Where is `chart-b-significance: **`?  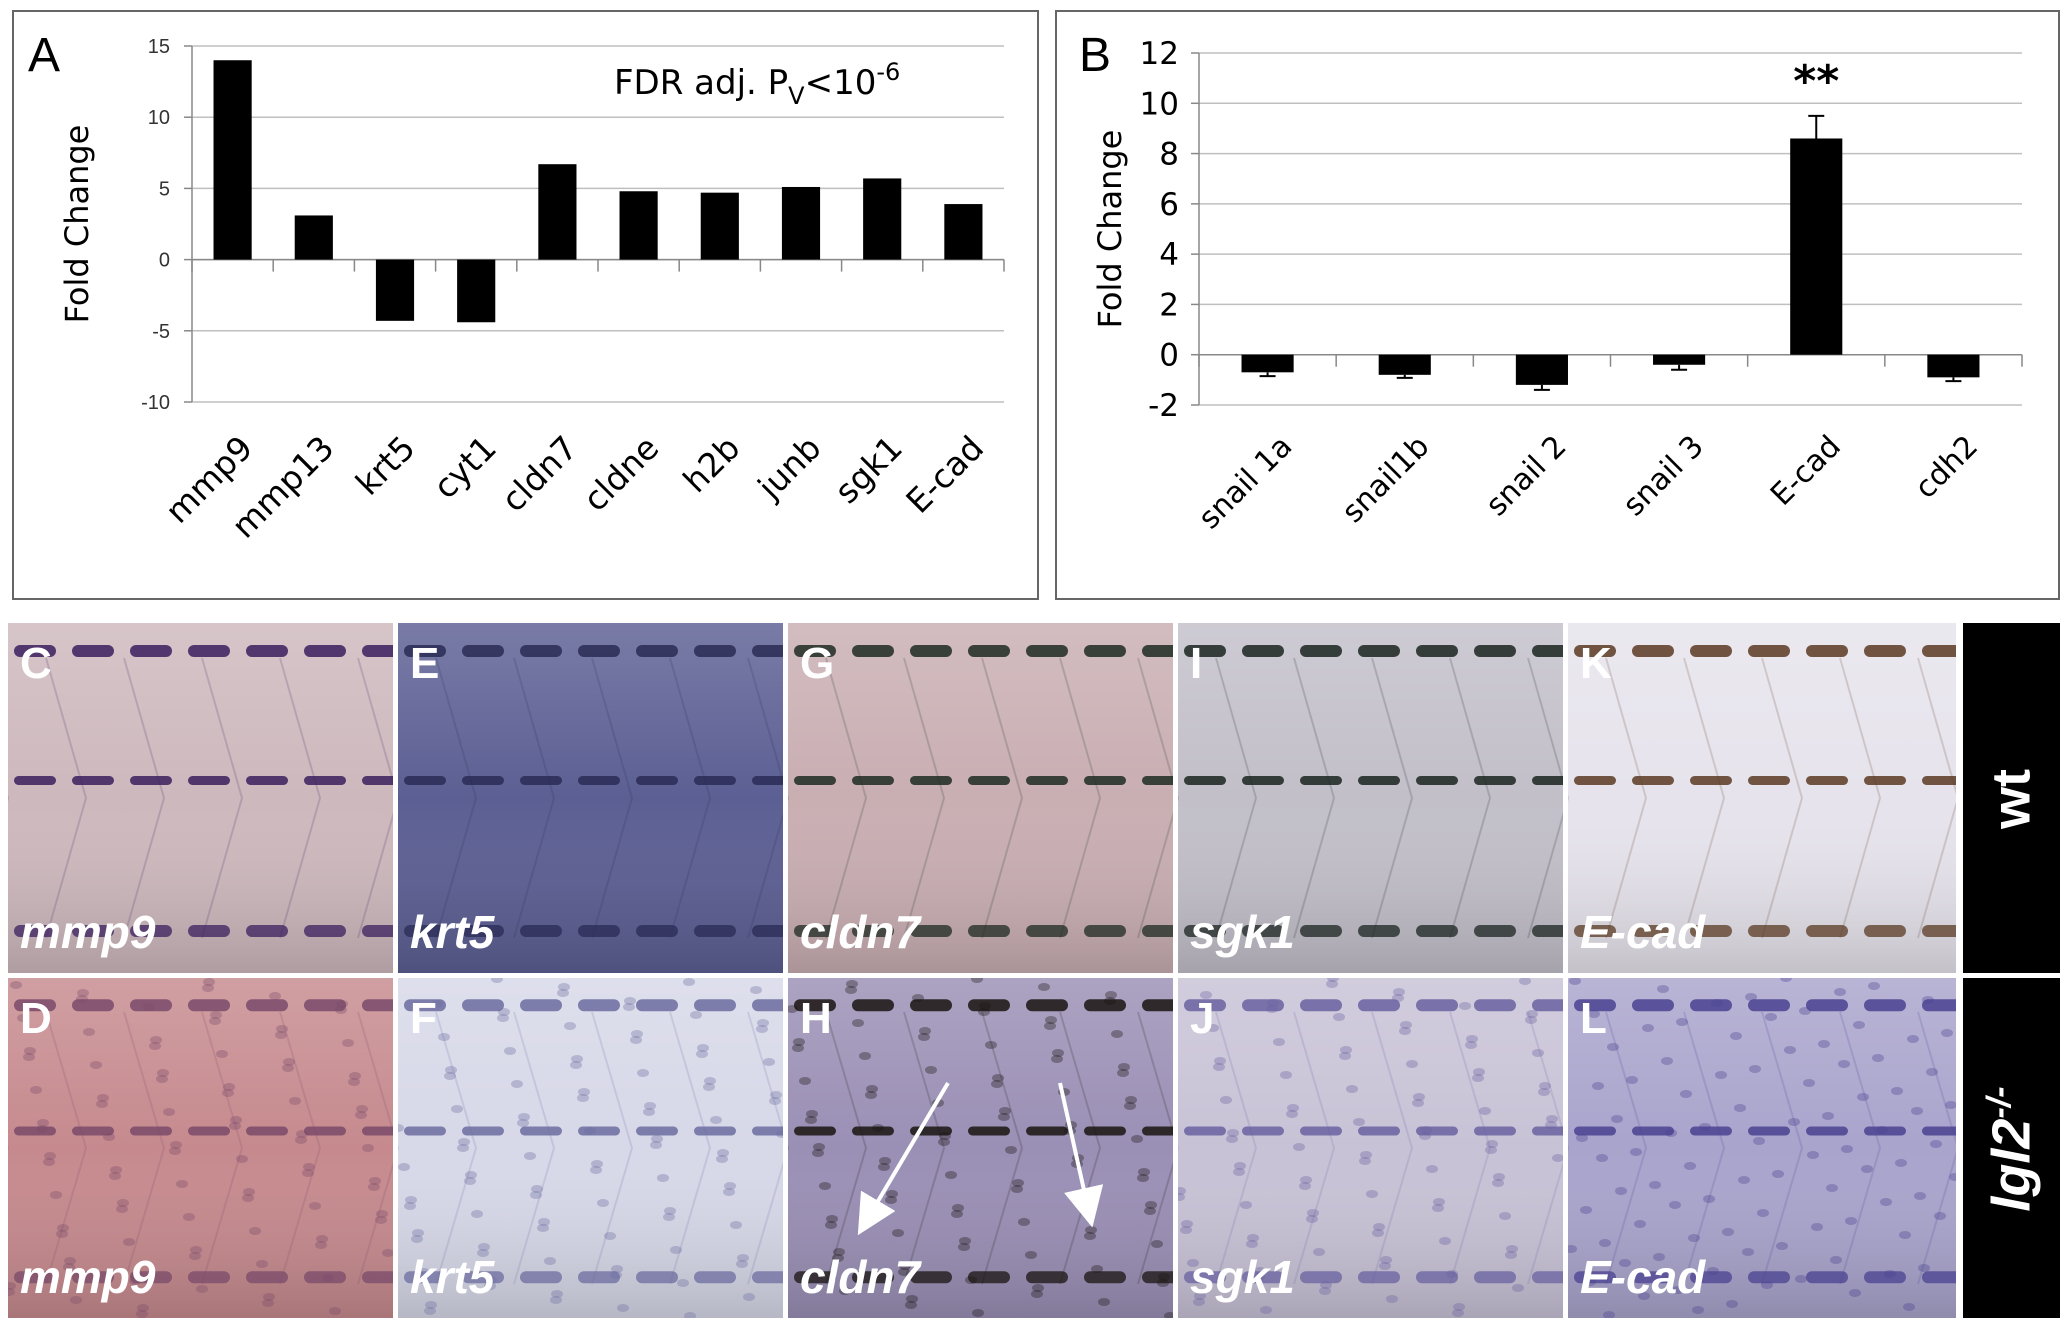
chart-b-significance: ** is located at coordinates (1816, 81).